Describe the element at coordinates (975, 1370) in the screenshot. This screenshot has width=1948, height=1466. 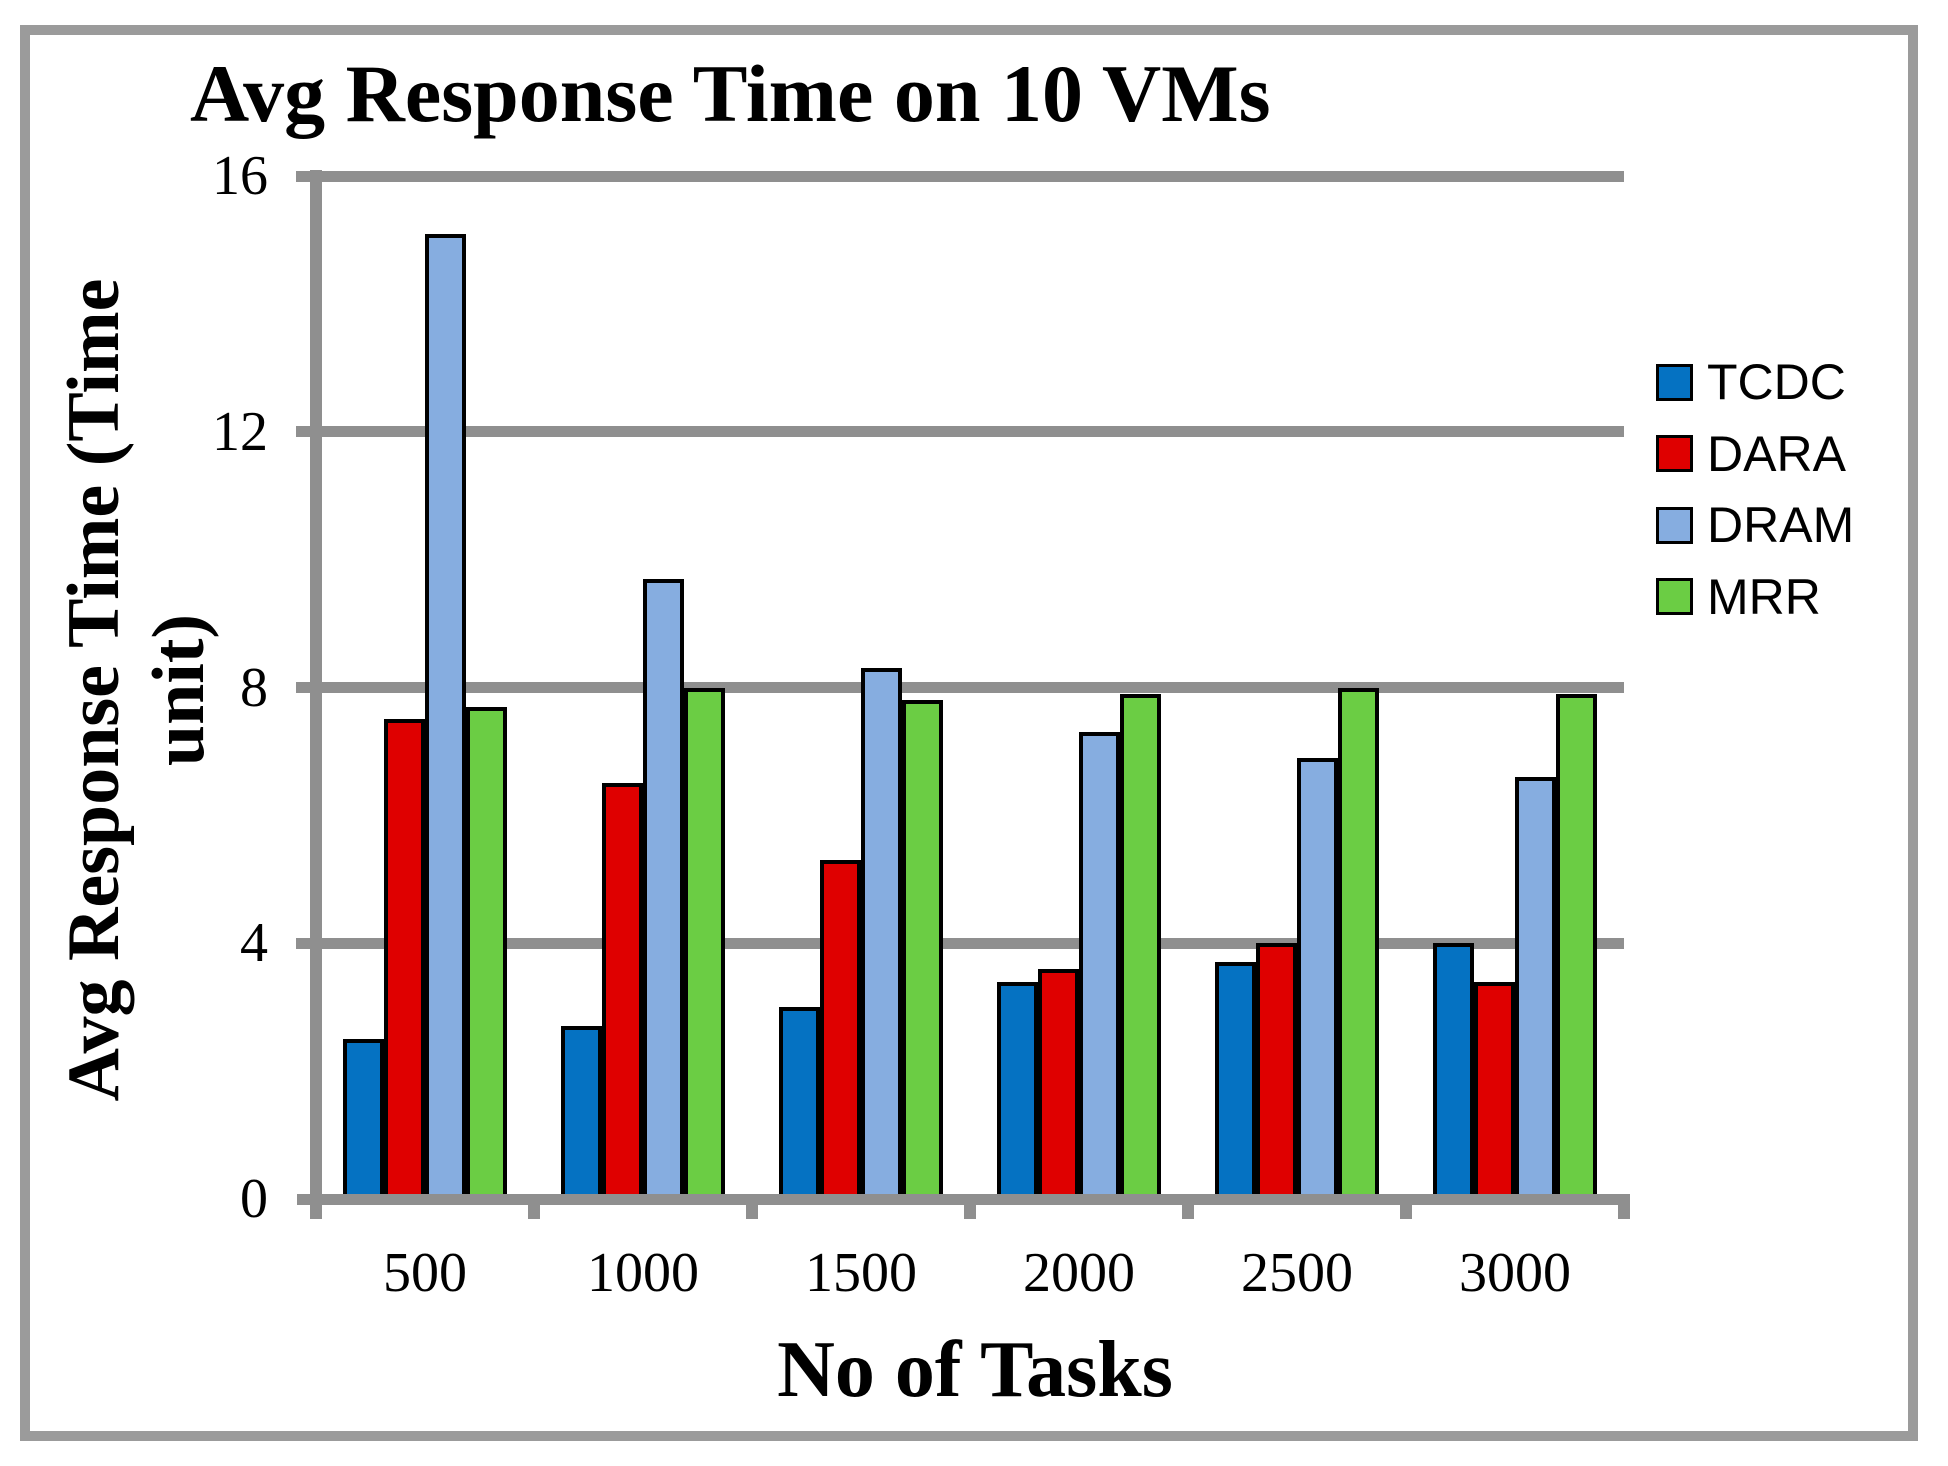
I see `x-axis-title: No of Tasks` at that location.